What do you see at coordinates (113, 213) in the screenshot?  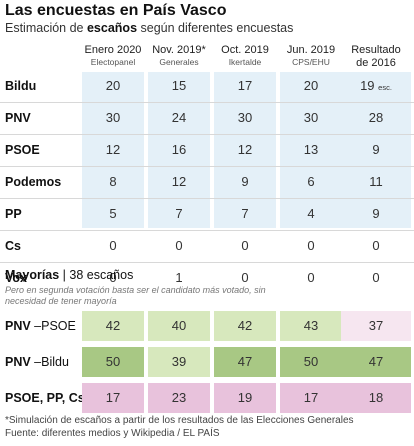 I see `seat-value: 5` at bounding box center [113, 213].